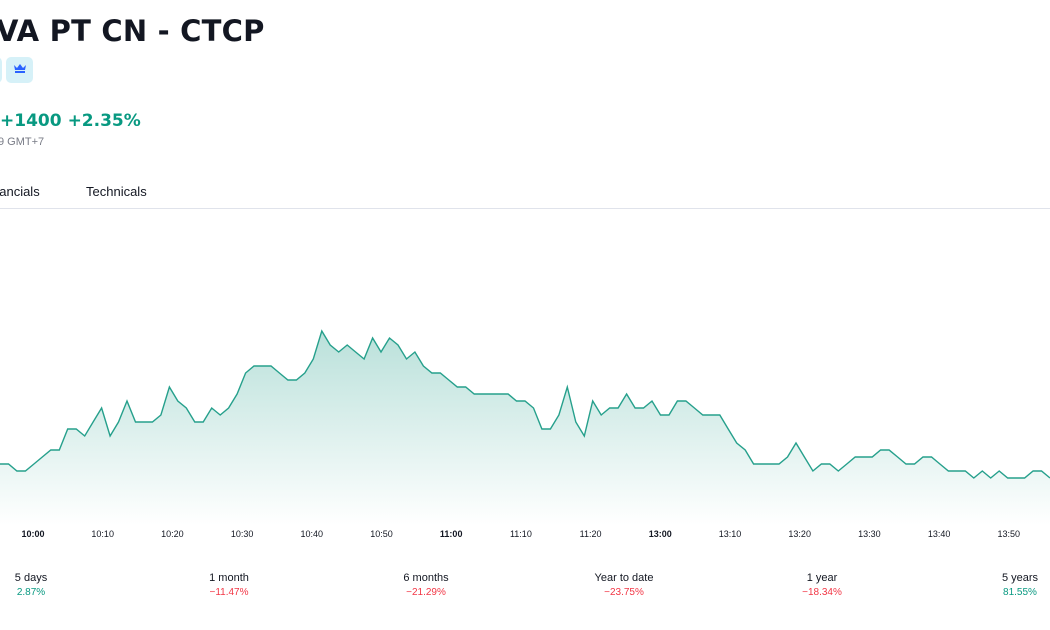  I want to click on change-percent: +2.35%, so click(104, 121).